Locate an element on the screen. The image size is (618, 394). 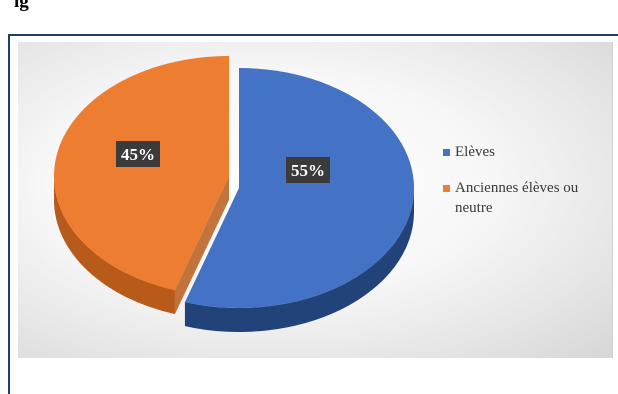
data-label-0: 55% is located at coordinates (308, 170).